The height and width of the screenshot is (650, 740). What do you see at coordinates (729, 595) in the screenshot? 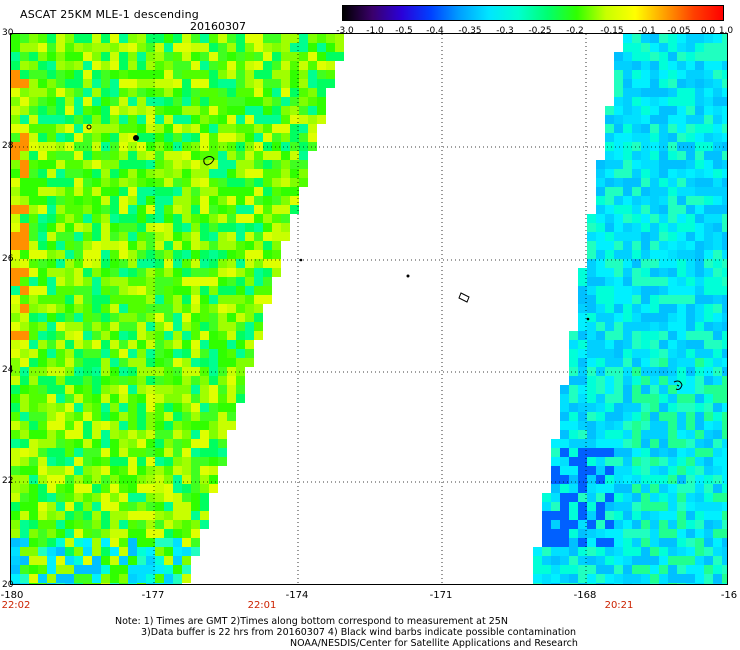
I see `lon-label: -16` at bounding box center [729, 595].